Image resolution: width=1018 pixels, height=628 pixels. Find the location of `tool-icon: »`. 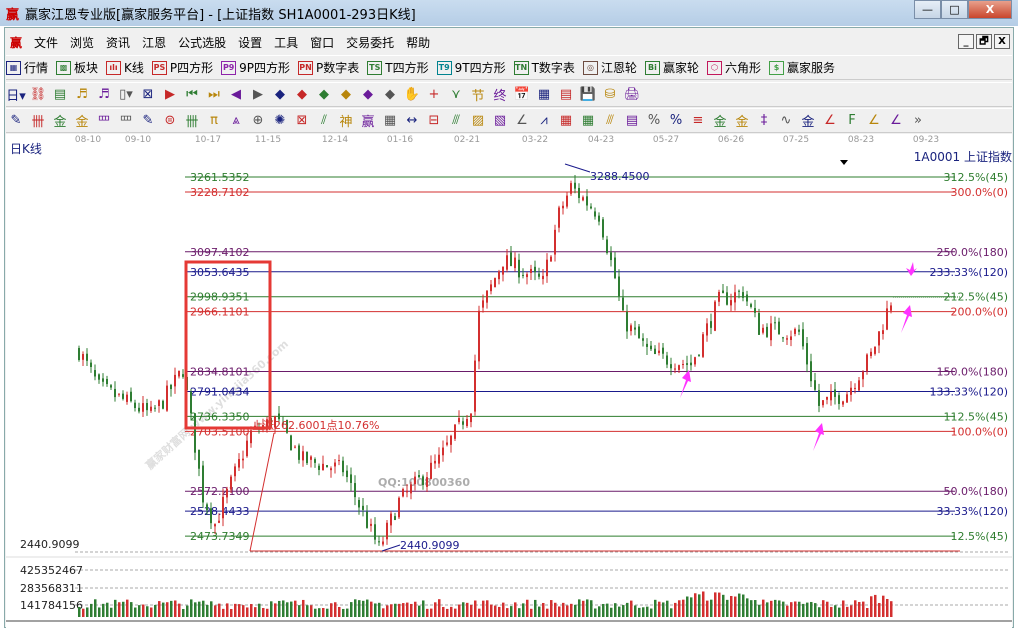

tool-icon: » is located at coordinates (918, 120).